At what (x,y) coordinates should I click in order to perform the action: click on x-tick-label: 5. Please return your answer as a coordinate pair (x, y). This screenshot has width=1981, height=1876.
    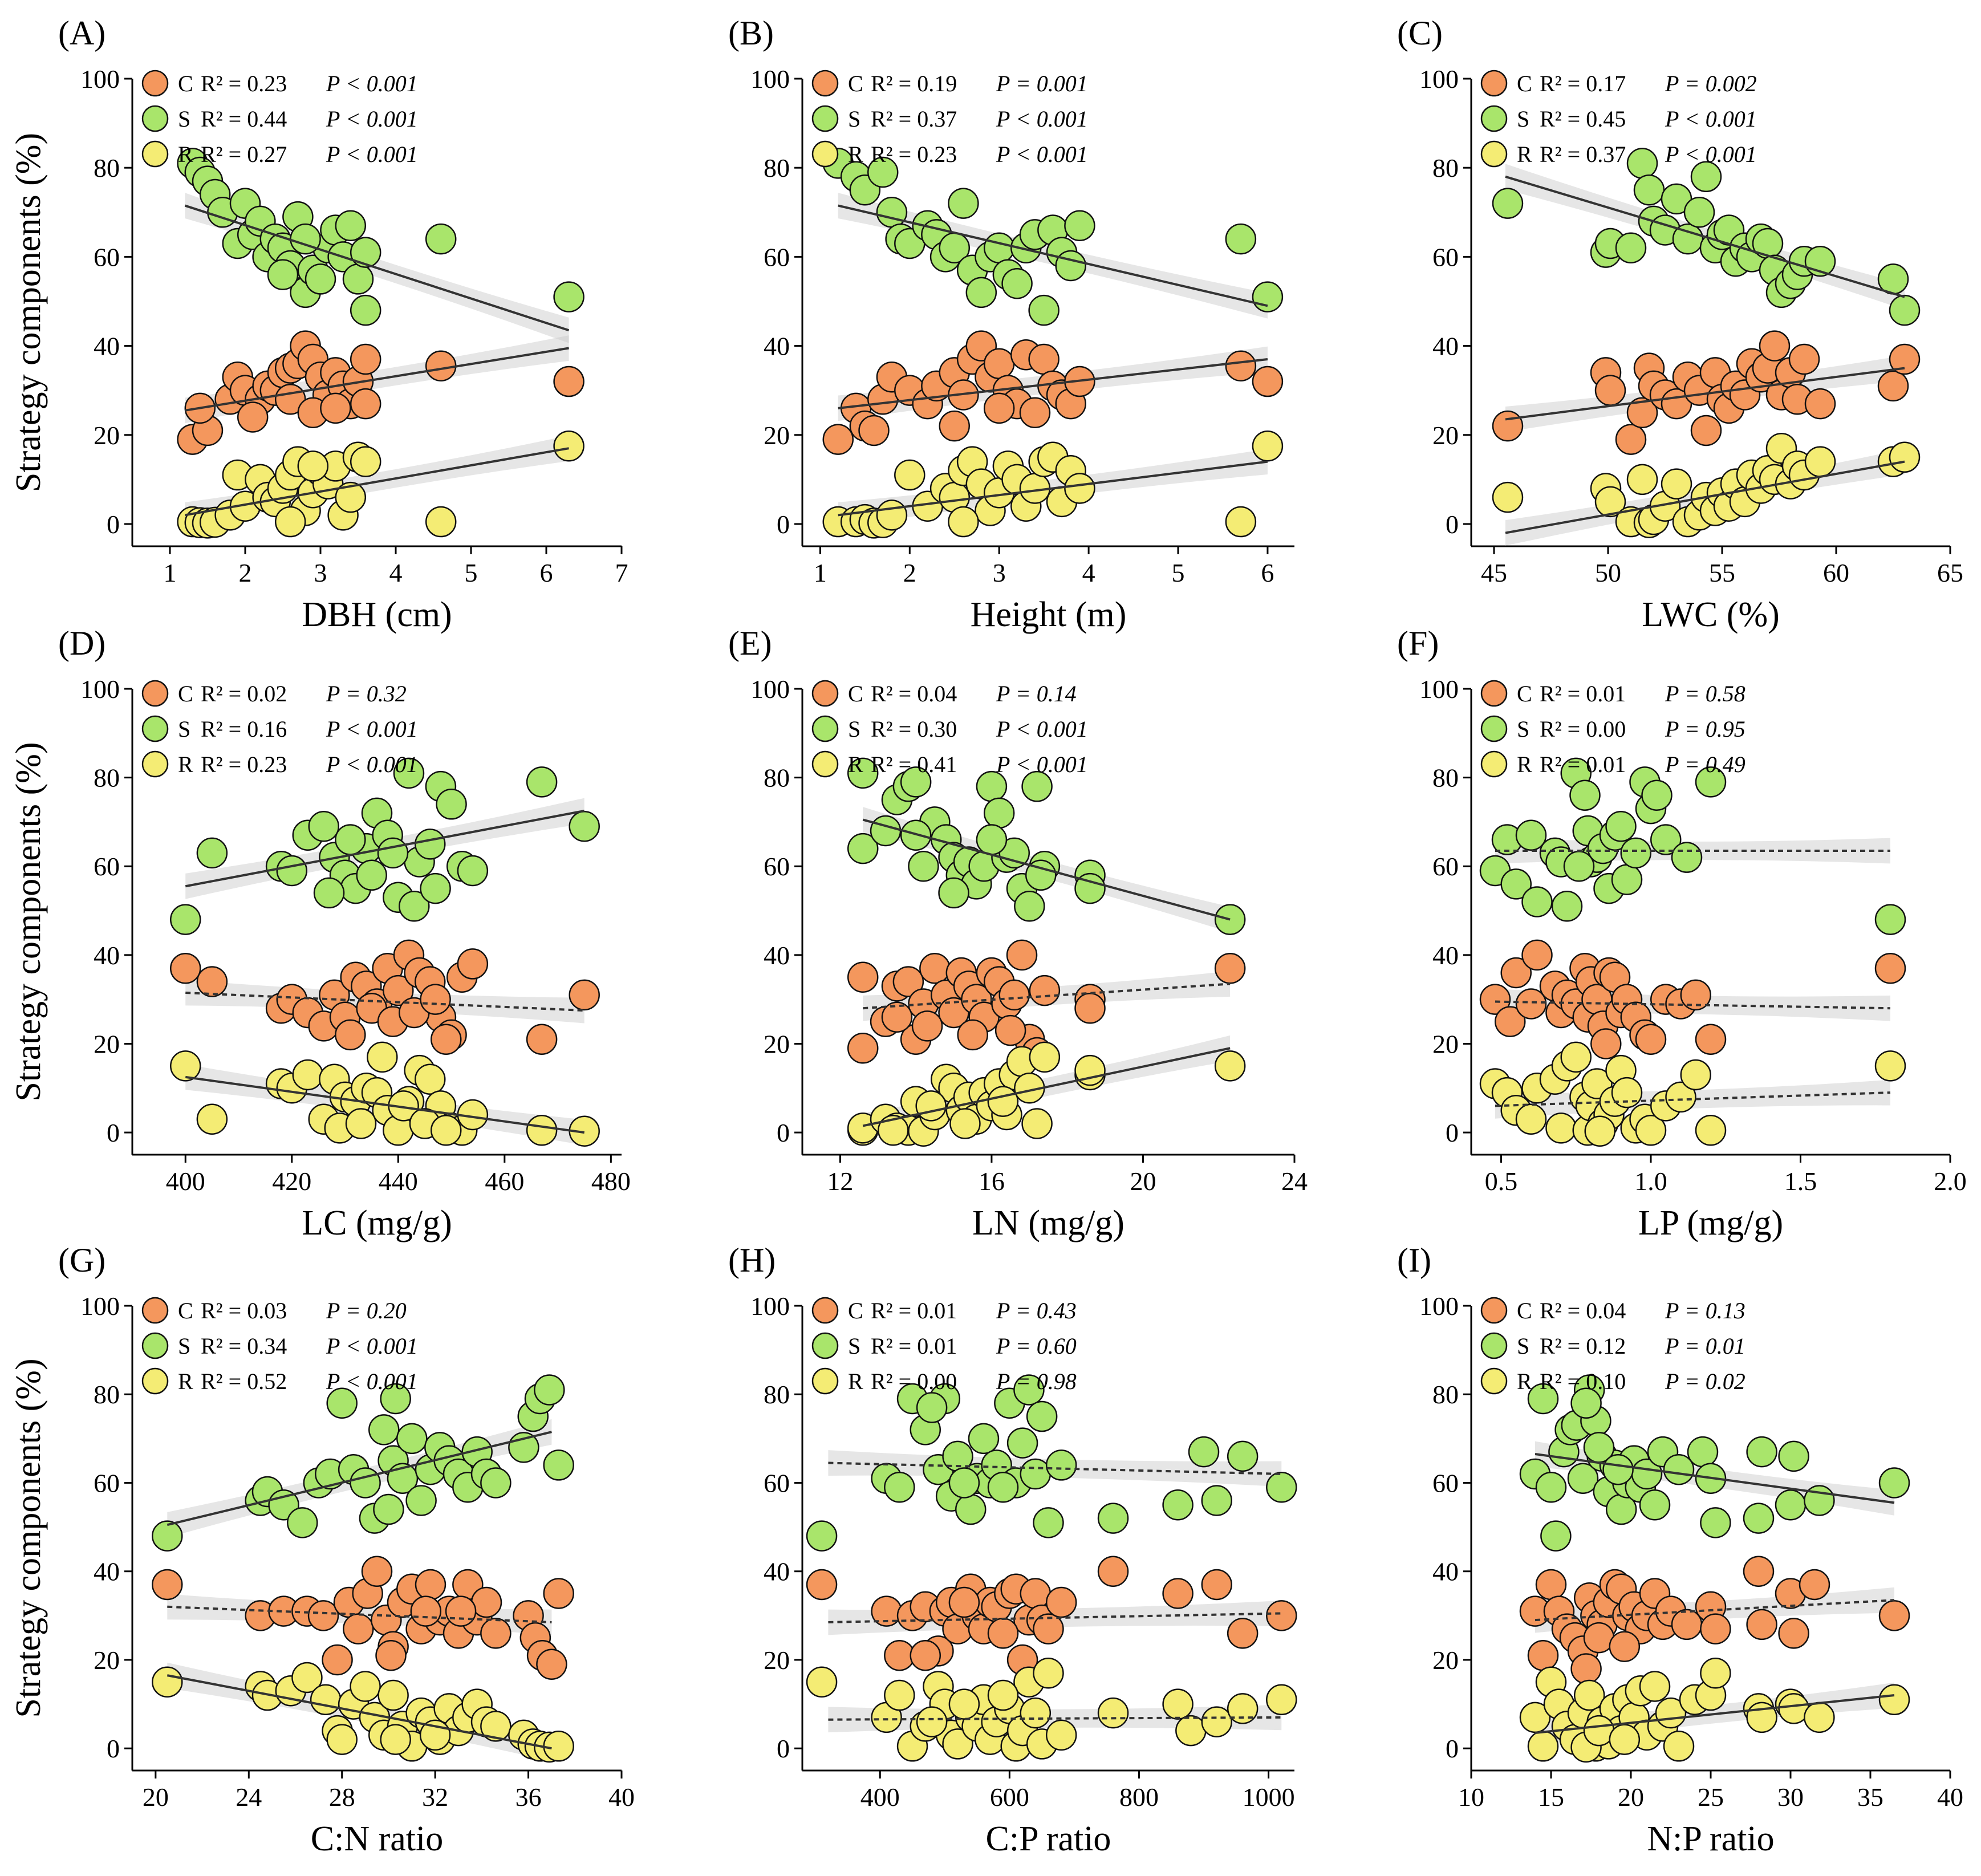
    Looking at the image, I should click on (1178, 573).